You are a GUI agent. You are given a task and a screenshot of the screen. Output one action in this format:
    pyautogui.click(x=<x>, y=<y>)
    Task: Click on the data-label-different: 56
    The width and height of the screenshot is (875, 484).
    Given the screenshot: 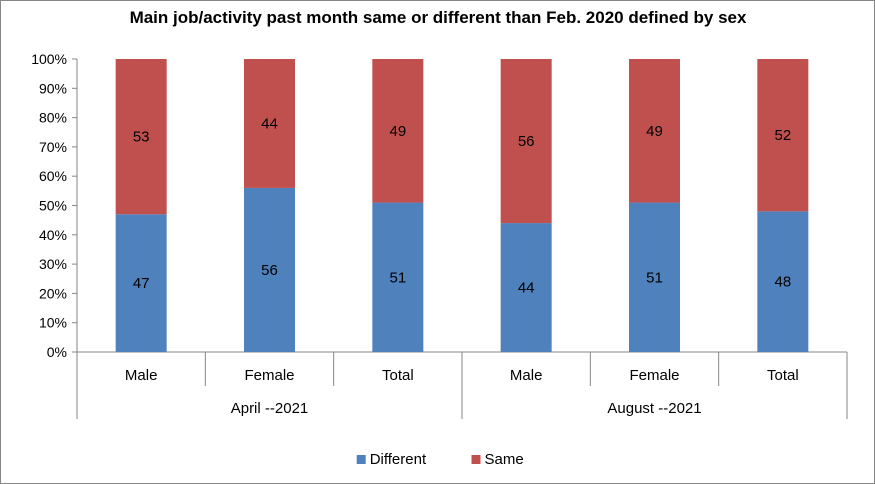 What is the action you would take?
    pyautogui.click(x=269, y=270)
    